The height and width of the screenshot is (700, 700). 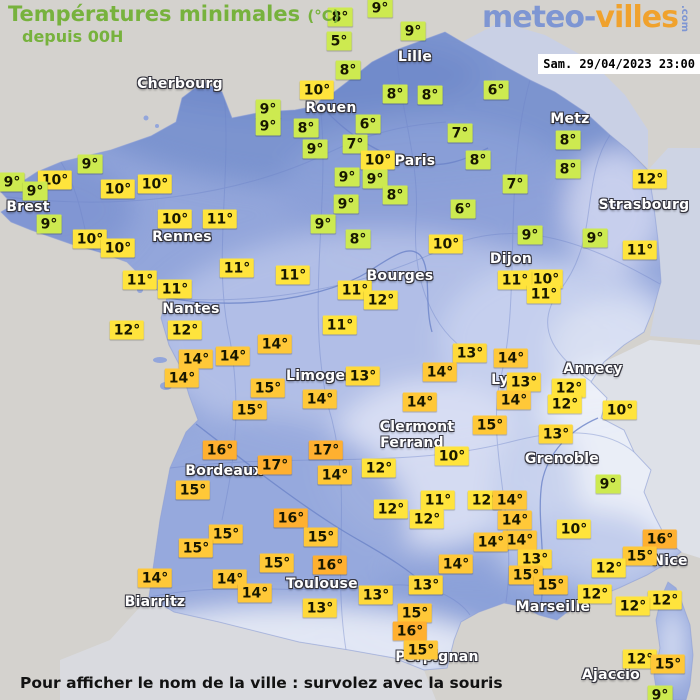 What do you see at coordinates (339, 41) in the screenshot?
I see `temp-badge: 5°` at bounding box center [339, 41].